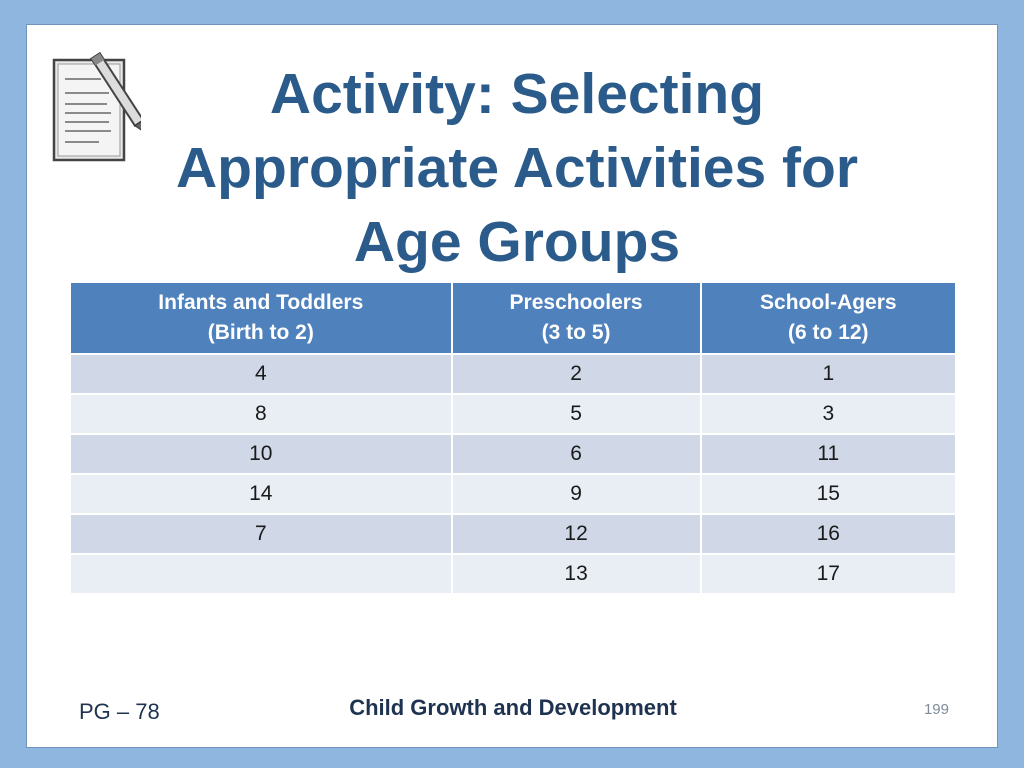 The image size is (1024, 768). What do you see at coordinates (576, 534) in the screenshot?
I see `table-cell: 12` at bounding box center [576, 534].